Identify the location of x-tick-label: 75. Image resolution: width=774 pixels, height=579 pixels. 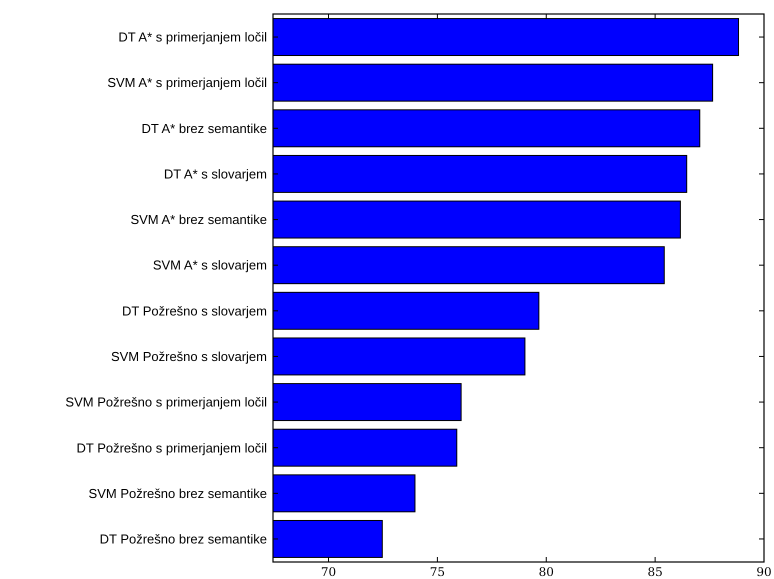
(438, 572).